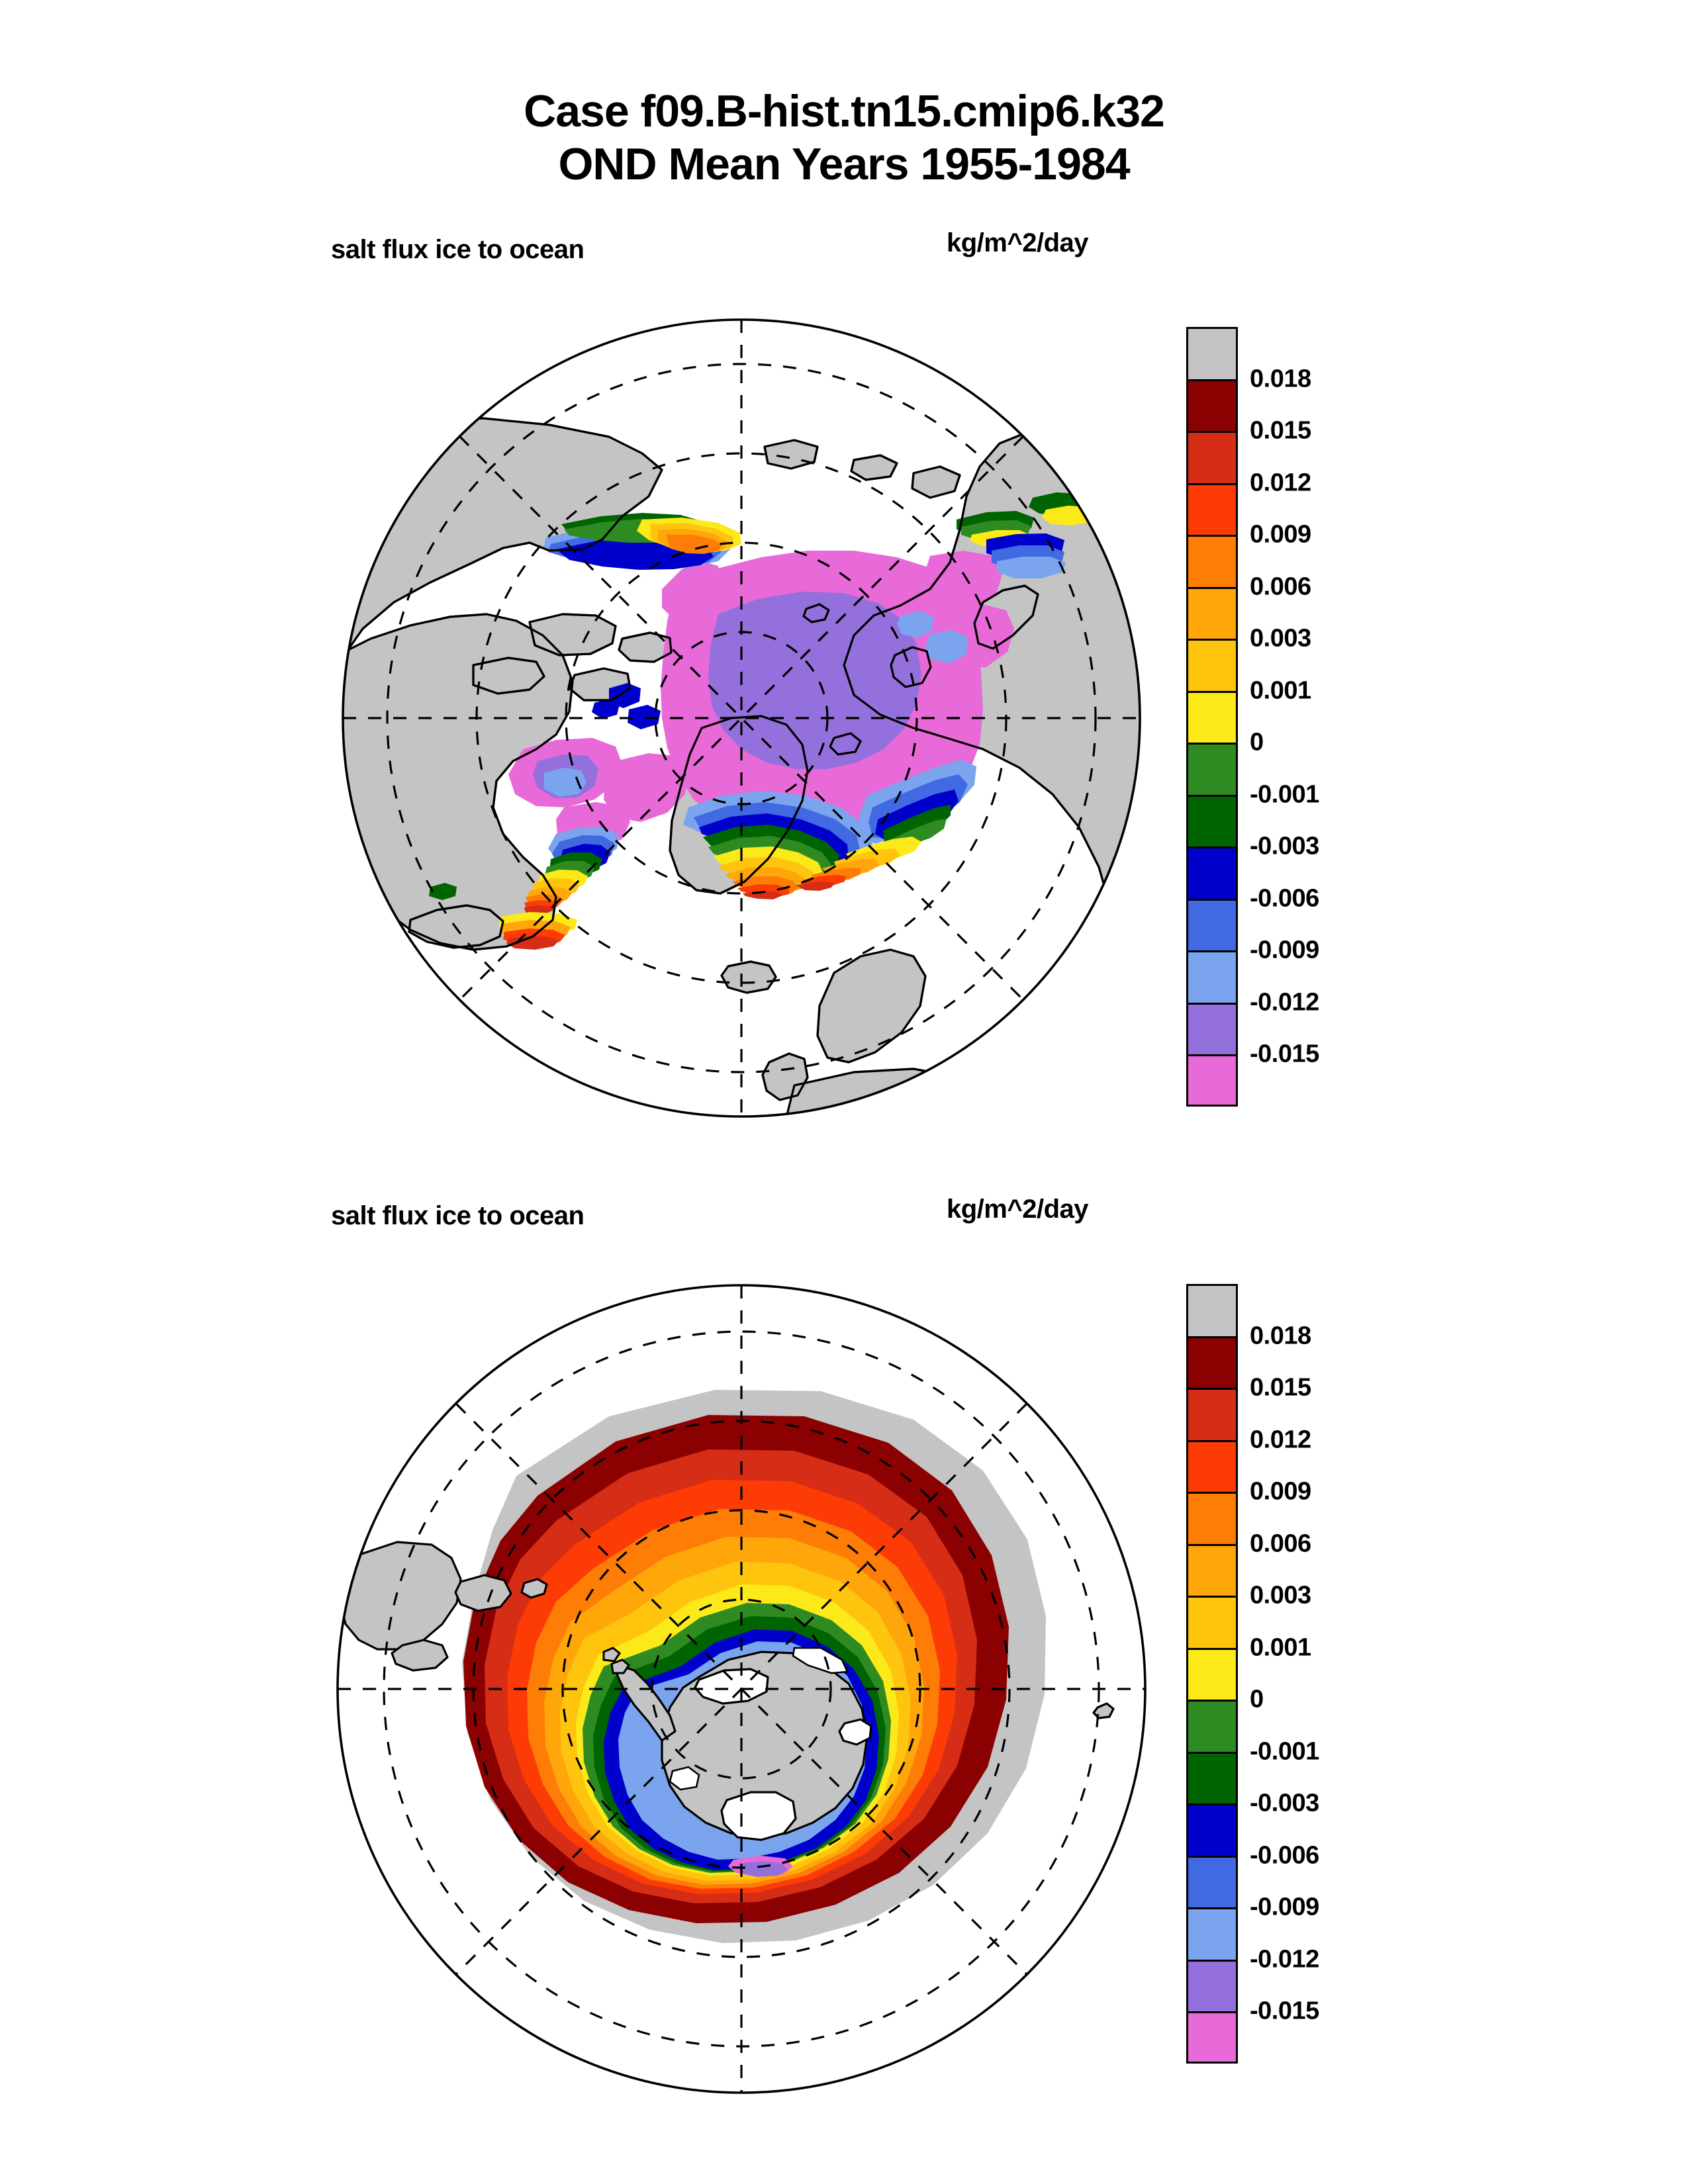 Image resolution: width=1688 pixels, height=2184 pixels. What do you see at coordinates (1280, 1543) in the screenshot?
I see `antarctic-colorbar-tick-label: 0.006` at bounding box center [1280, 1543].